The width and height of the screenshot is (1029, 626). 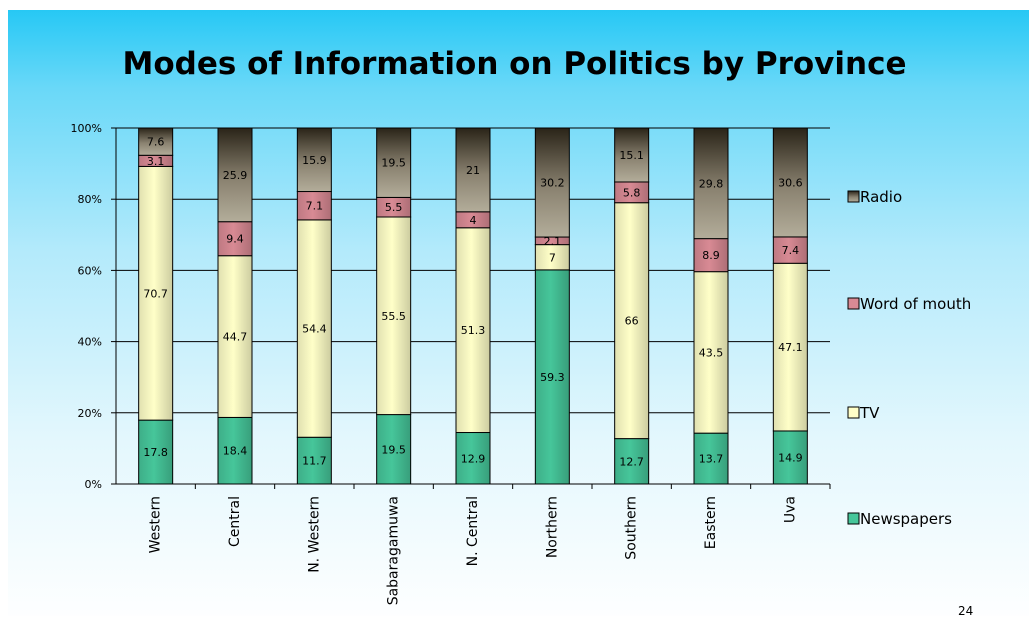 I want to click on data-label: 3.1, so click(x=156, y=161).